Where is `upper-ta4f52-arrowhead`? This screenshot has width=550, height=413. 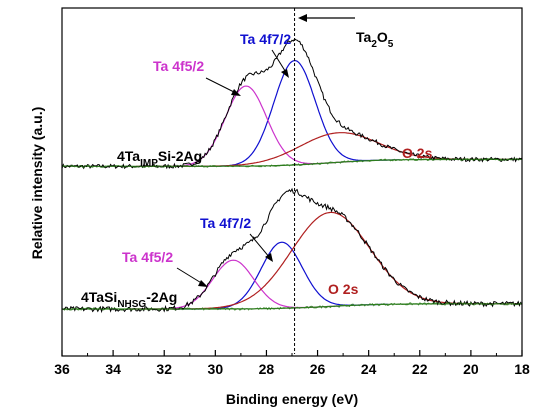 upper-ta4f52-arrowhead is located at coordinates (236, 92).